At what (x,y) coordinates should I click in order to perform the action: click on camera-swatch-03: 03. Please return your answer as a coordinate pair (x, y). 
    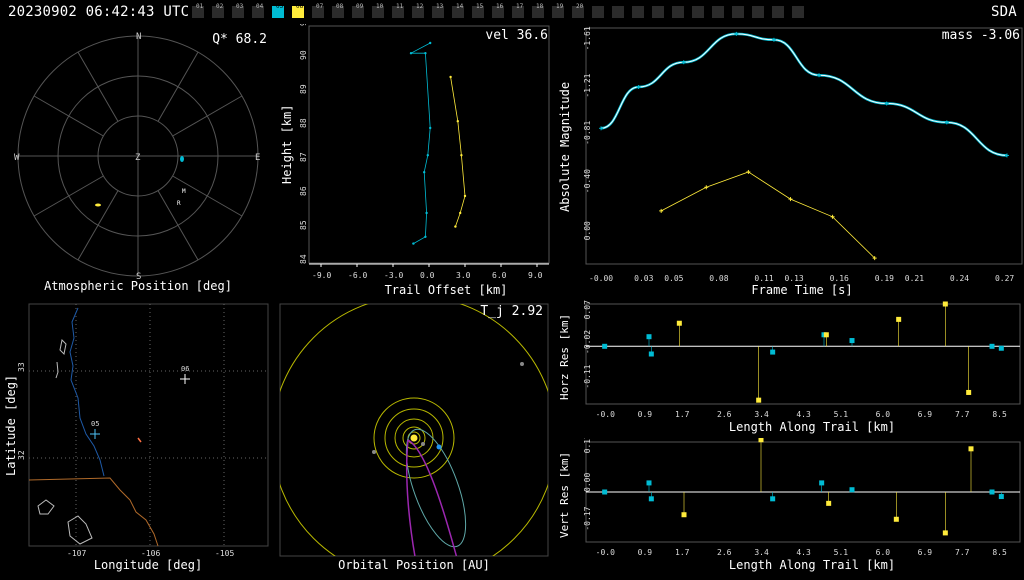
    Looking at the image, I should click on (238, 11).